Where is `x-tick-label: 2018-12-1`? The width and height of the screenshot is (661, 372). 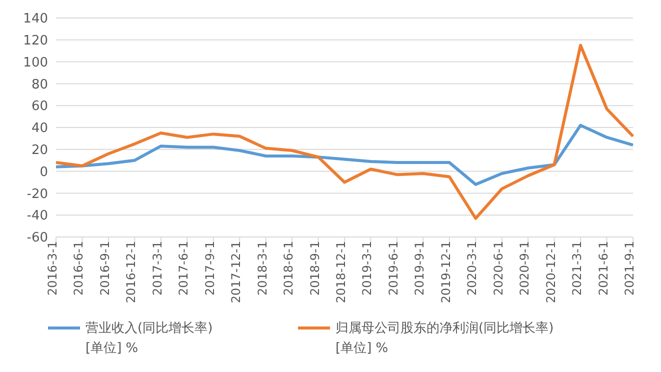 x-tick-label: 2018-12-1 is located at coordinates (341, 272).